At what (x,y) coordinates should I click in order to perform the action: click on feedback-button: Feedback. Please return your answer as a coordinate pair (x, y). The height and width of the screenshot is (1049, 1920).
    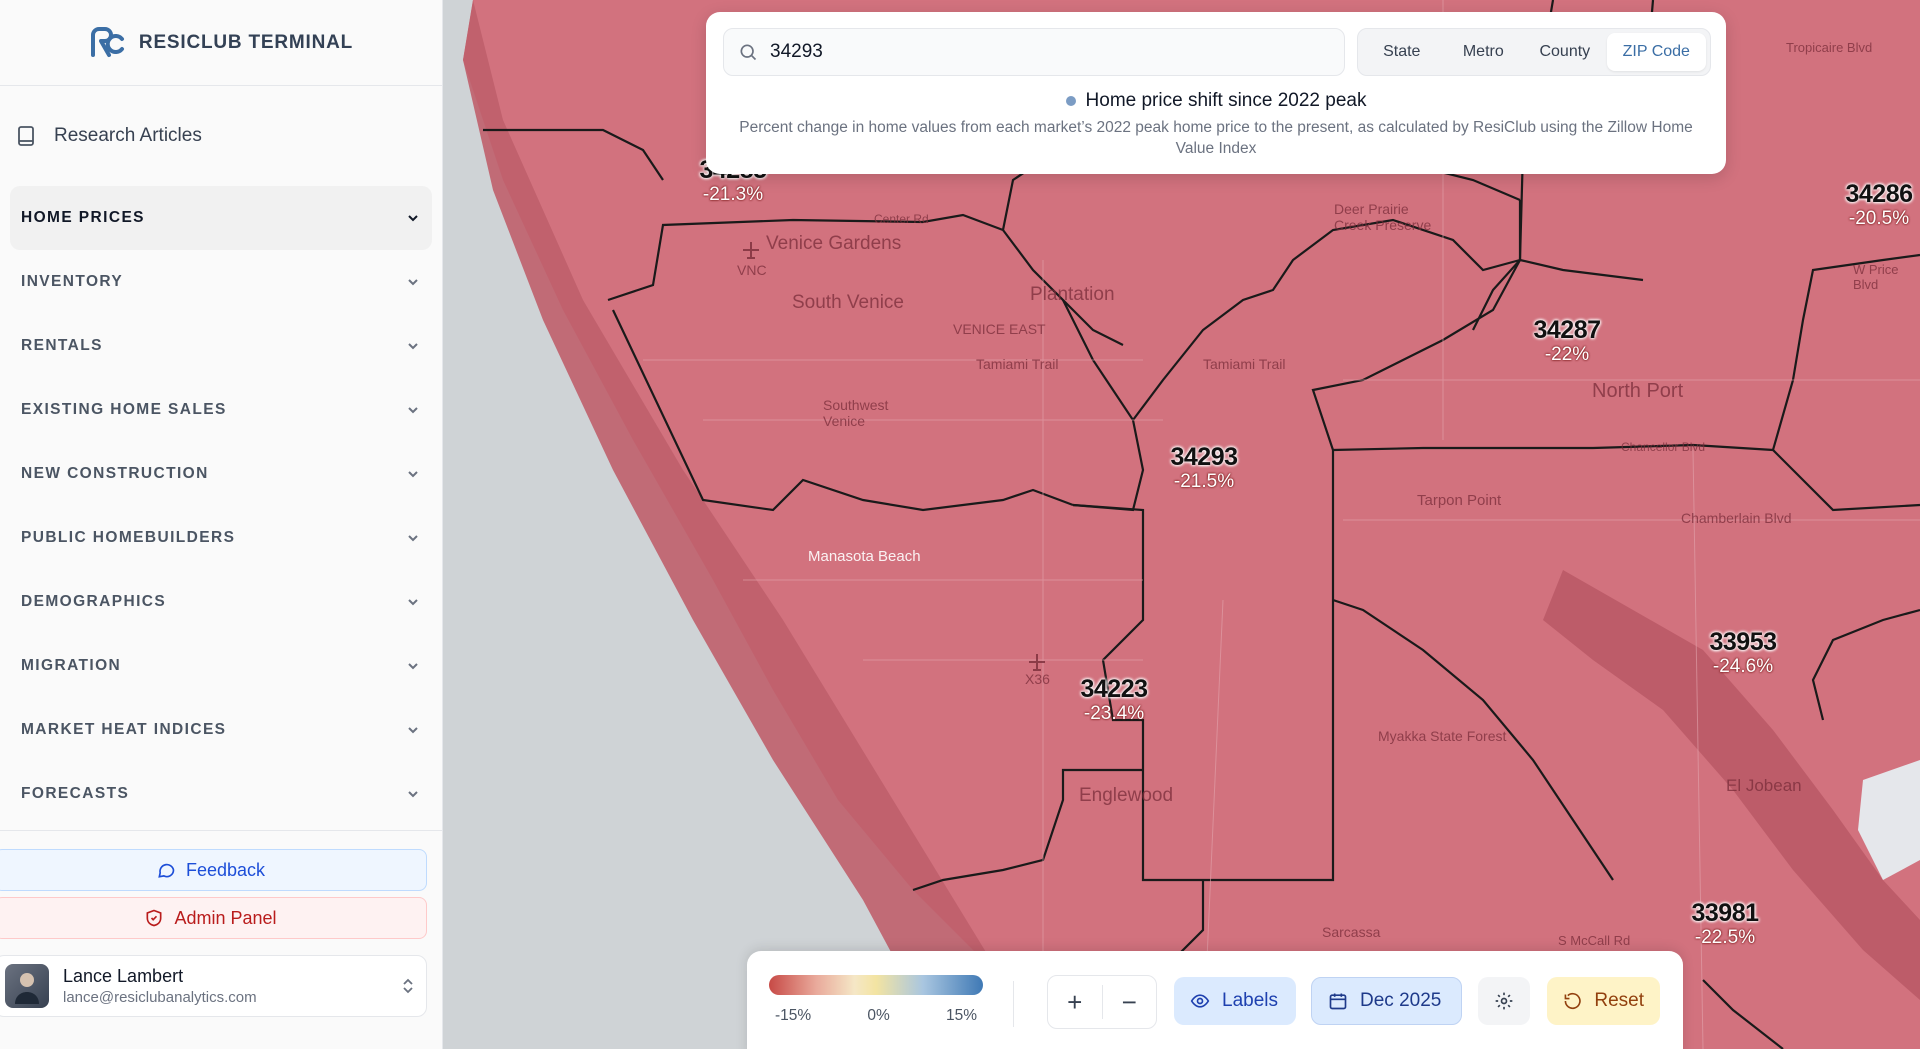
    Looking at the image, I should click on (213, 870).